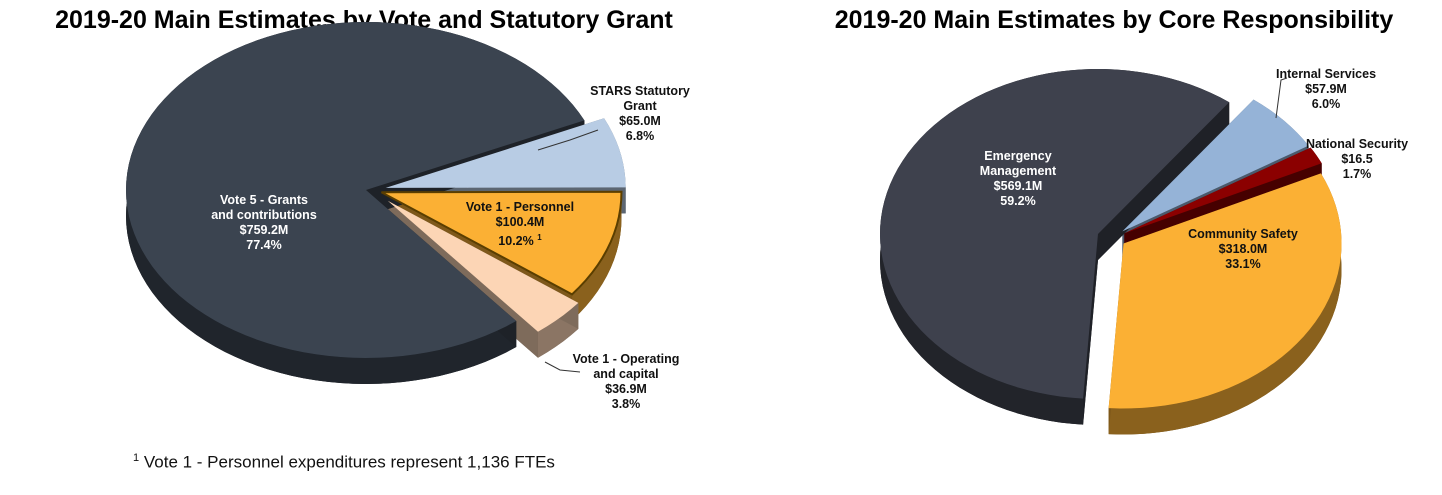  What do you see at coordinates (640, 113) in the screenshot?
I see `slice-label-stars: STARS Statutory Grant $65.0M 6.8%` at bounding box center [640, 113].